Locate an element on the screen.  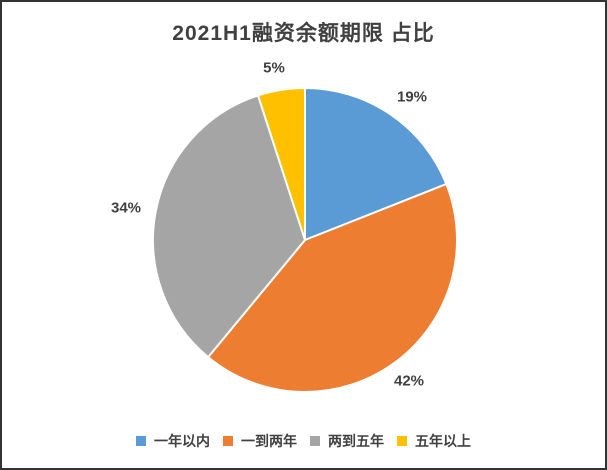
pie-slice-over-5y is located at coordinates (281, 164).